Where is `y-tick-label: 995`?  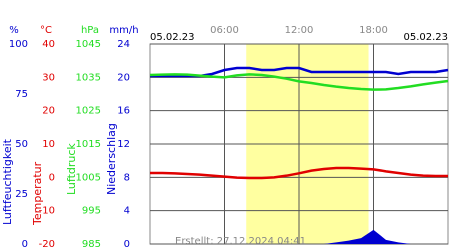
y-tick-label: 995 is located at coordinates (91, 211).